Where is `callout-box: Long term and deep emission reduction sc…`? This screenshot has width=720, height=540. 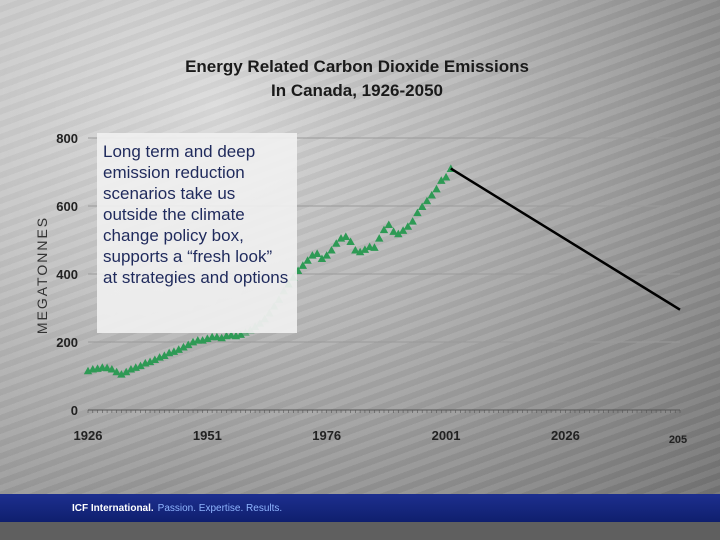 callout-box: Long term and deep emission reduction sc… is located at coordinates (197, 233).